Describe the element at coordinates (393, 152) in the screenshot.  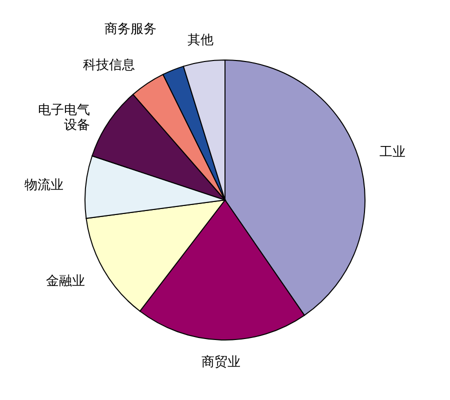
I see `slice-label: 工业` at that location.